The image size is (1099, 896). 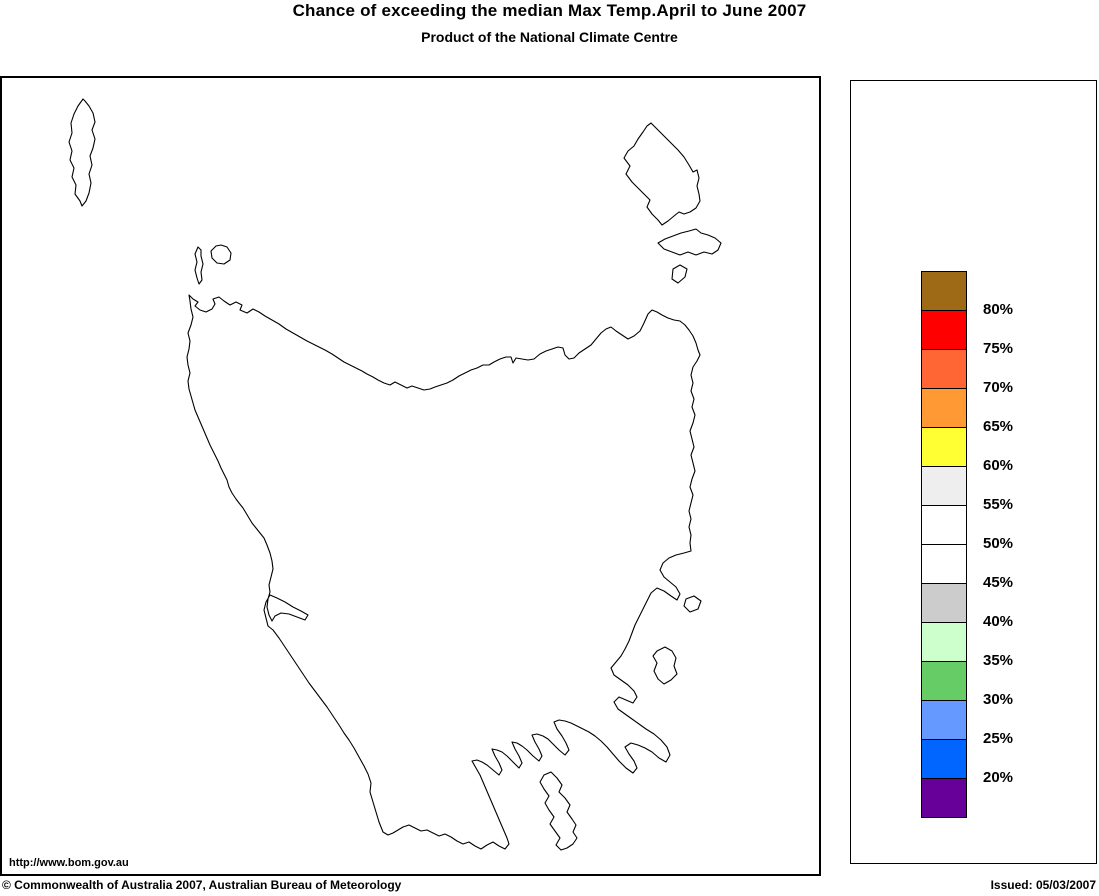 I want to click on cape-barren-island-outline, so click(x=689, y=242).